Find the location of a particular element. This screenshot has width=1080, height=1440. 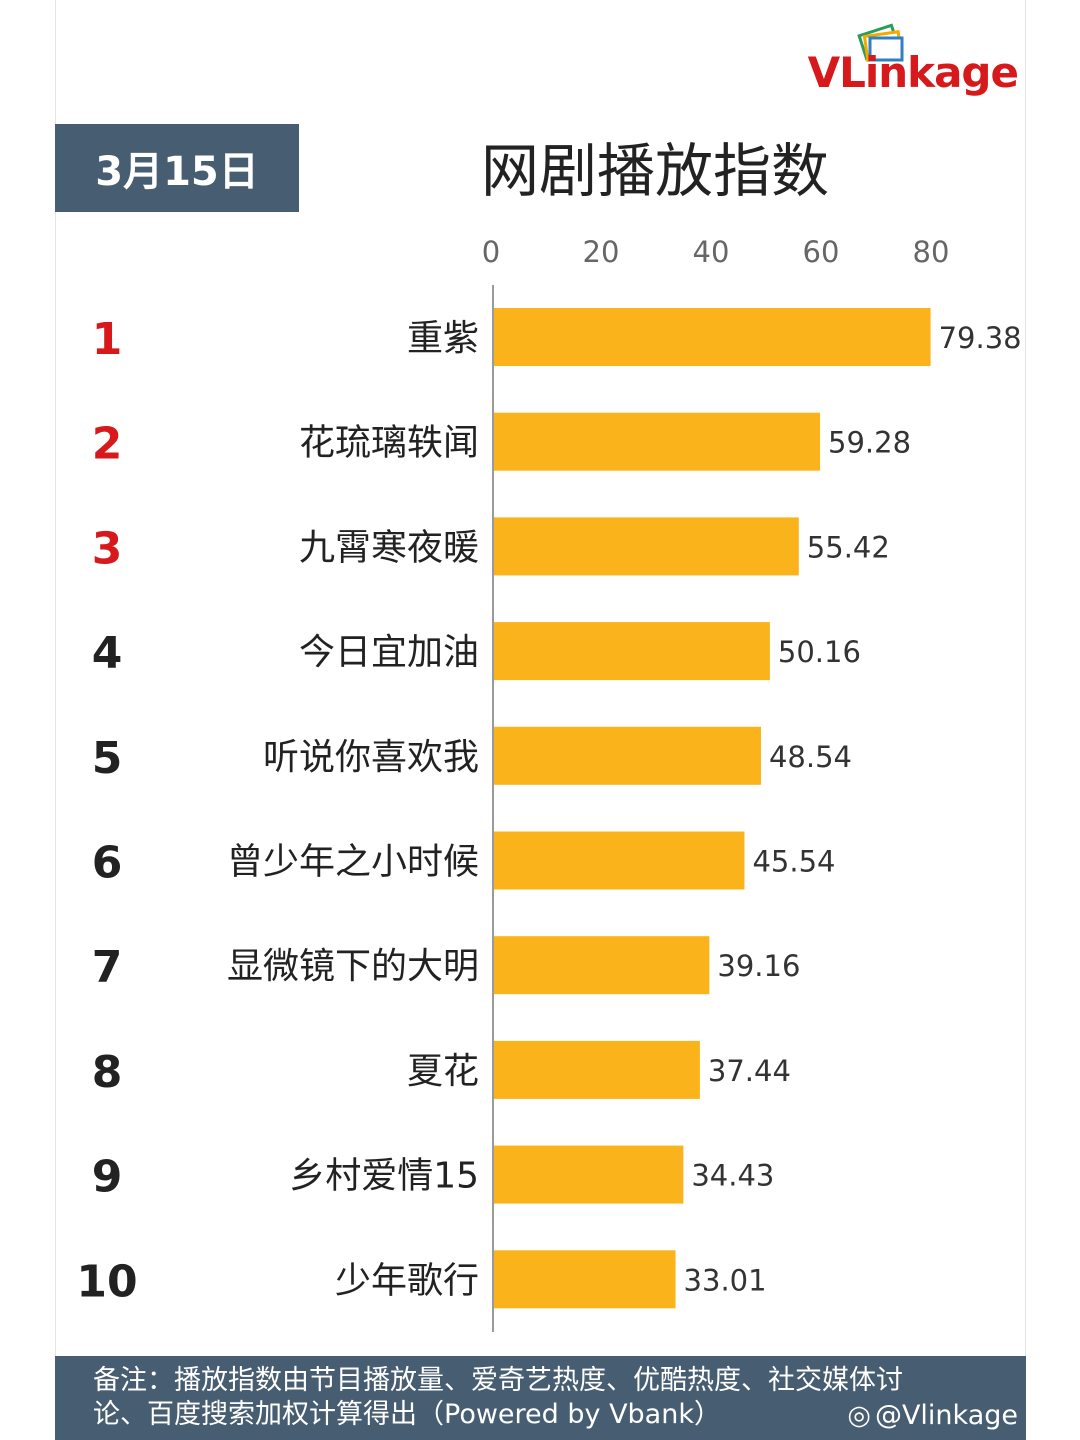

data-label: 34.43 is located at coordinates (732, 1176).